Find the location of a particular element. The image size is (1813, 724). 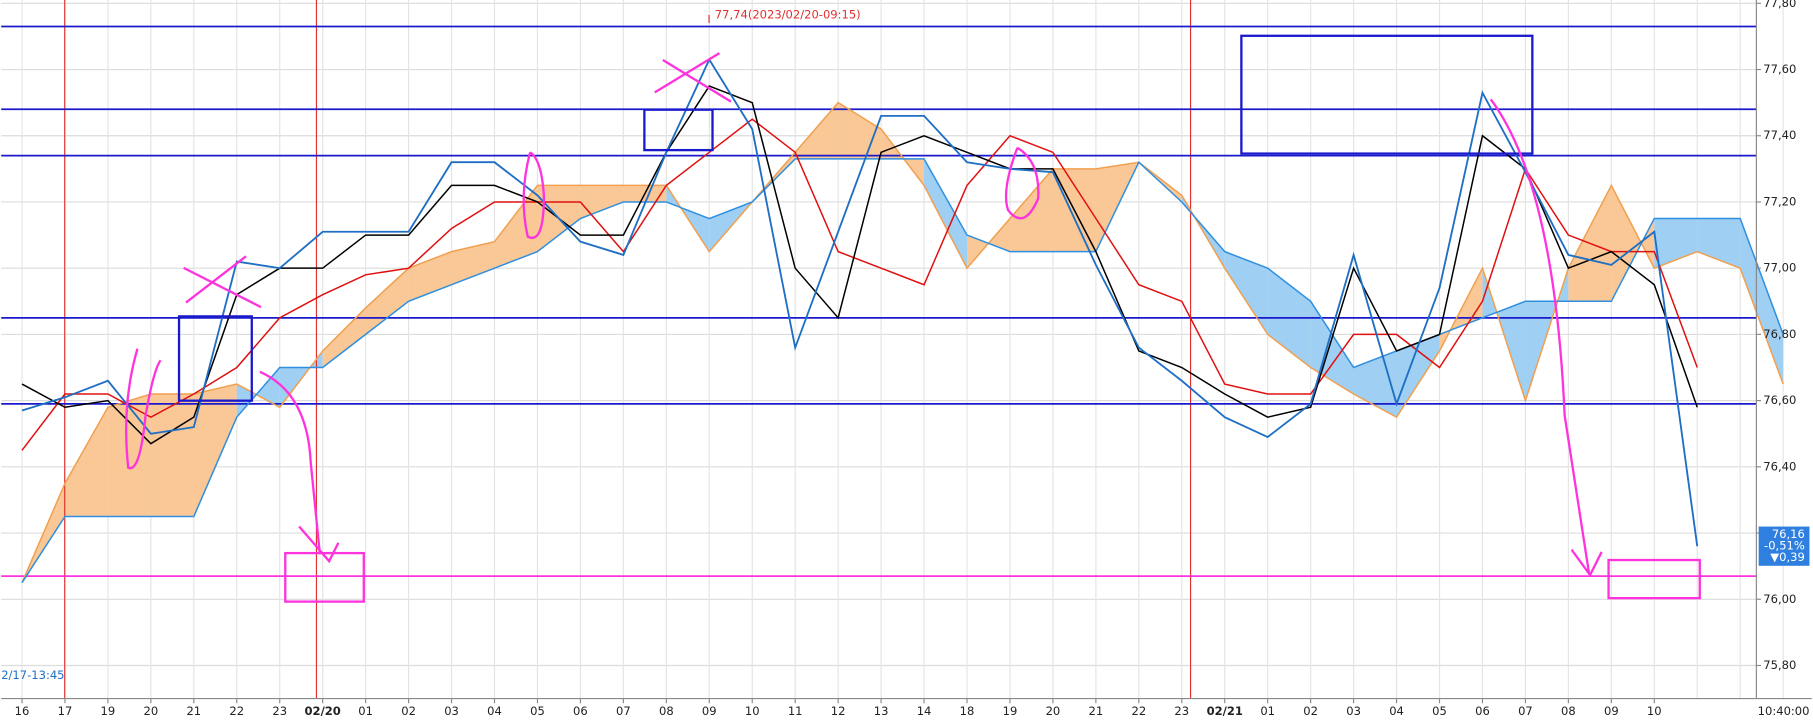

y-tick-label: 77,20 is located at coordinates (1779, 201).